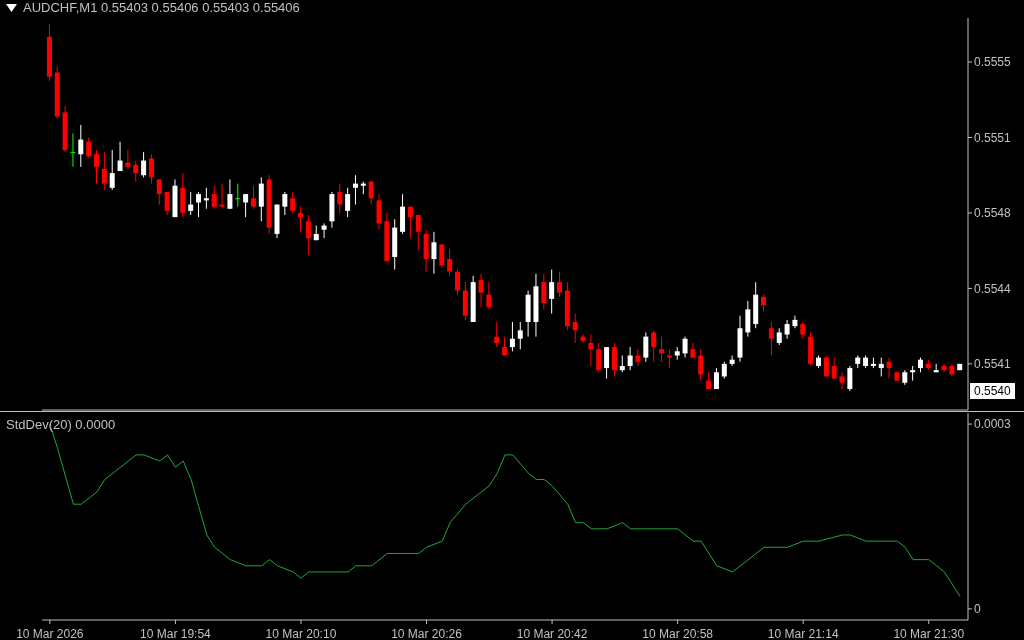 The width and height of the screenshot is (1024, 640). I want to click on x-tick-label: 10 Mar 20:10, so click(301, 633).